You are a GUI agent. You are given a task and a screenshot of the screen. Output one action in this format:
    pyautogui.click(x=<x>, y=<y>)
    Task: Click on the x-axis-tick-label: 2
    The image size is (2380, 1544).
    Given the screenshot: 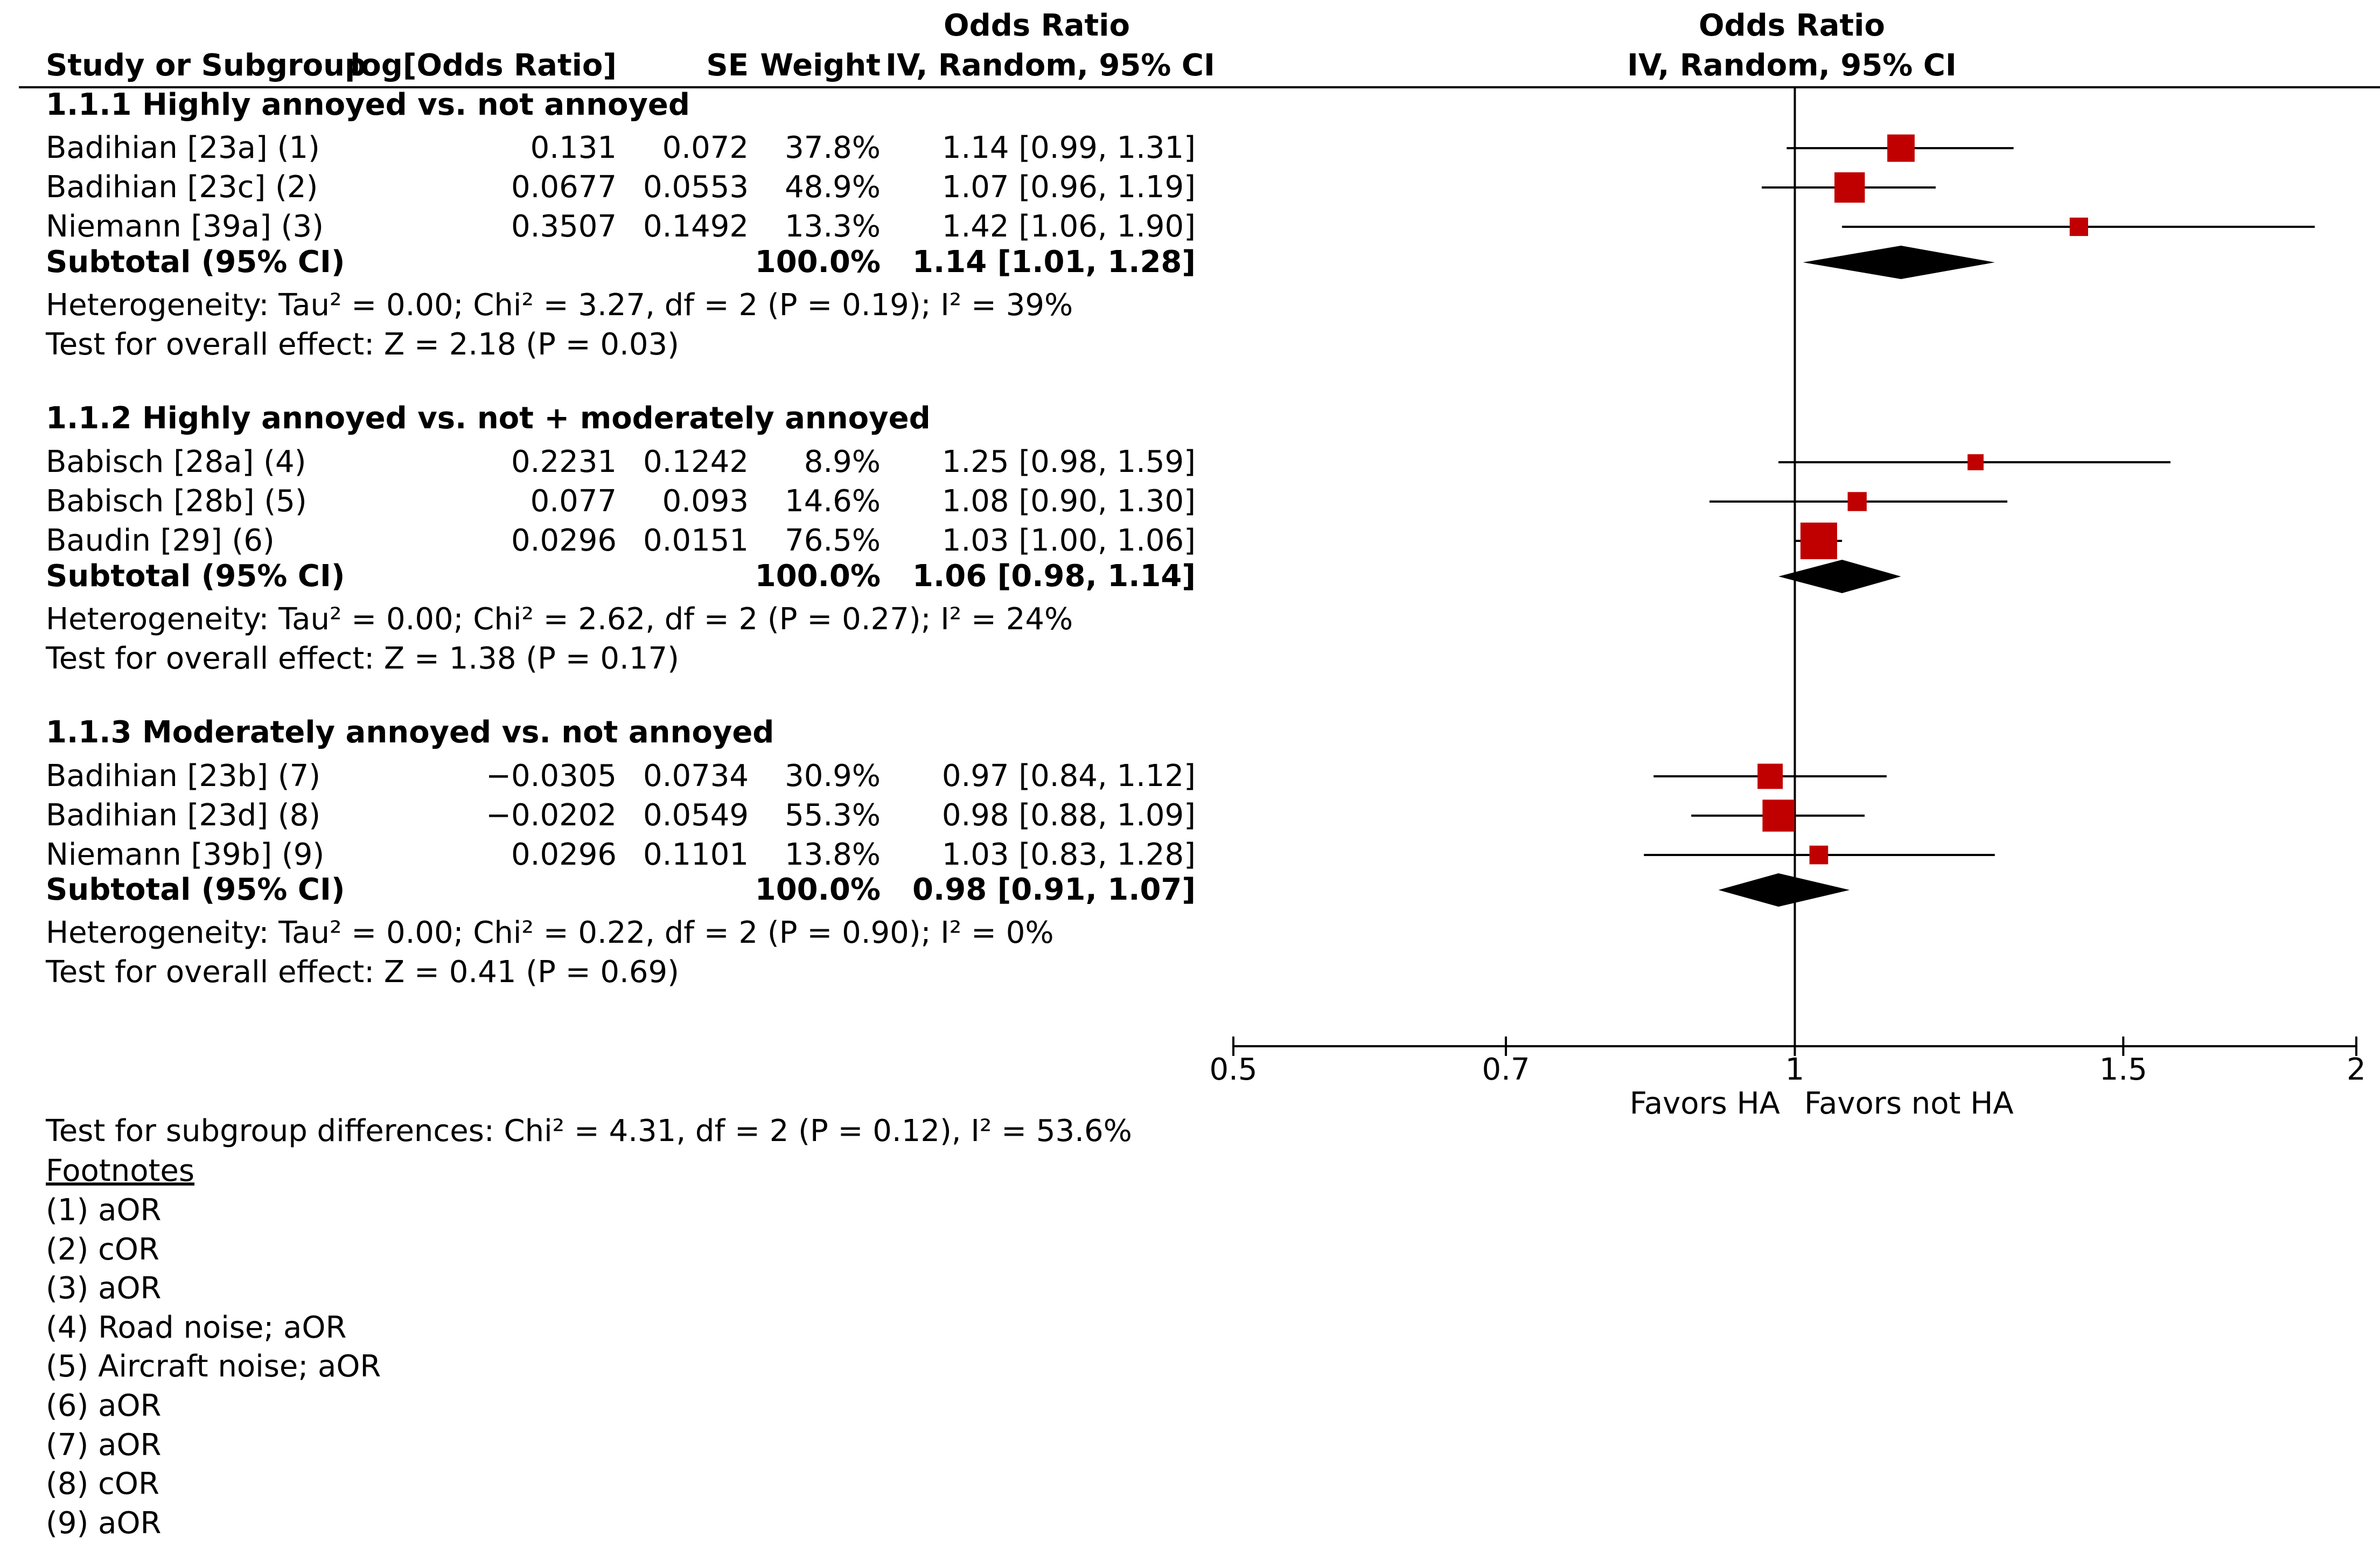 What is the action you would take?
    pyautogui.click(x=2357, y=1069)
    